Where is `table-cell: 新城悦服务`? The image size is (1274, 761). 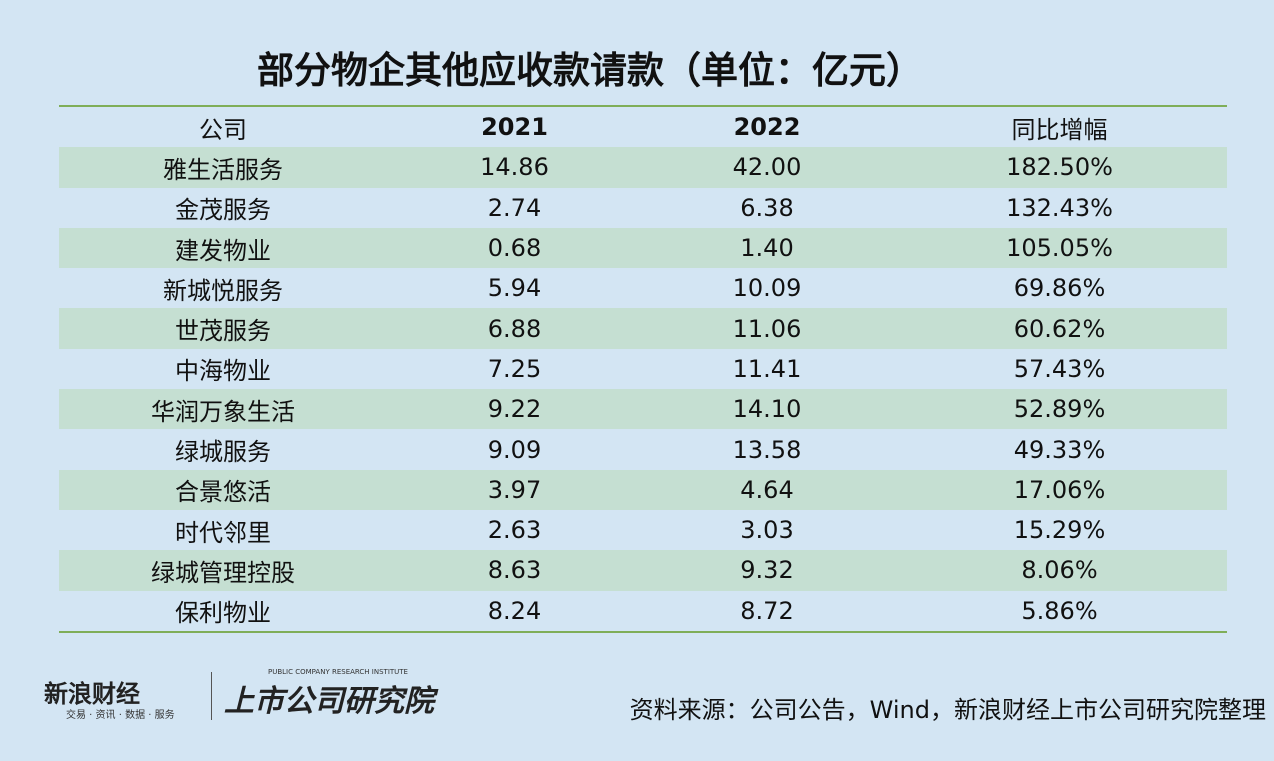 table-cell: 新城悦服务 is located at coordinates (223, 290).